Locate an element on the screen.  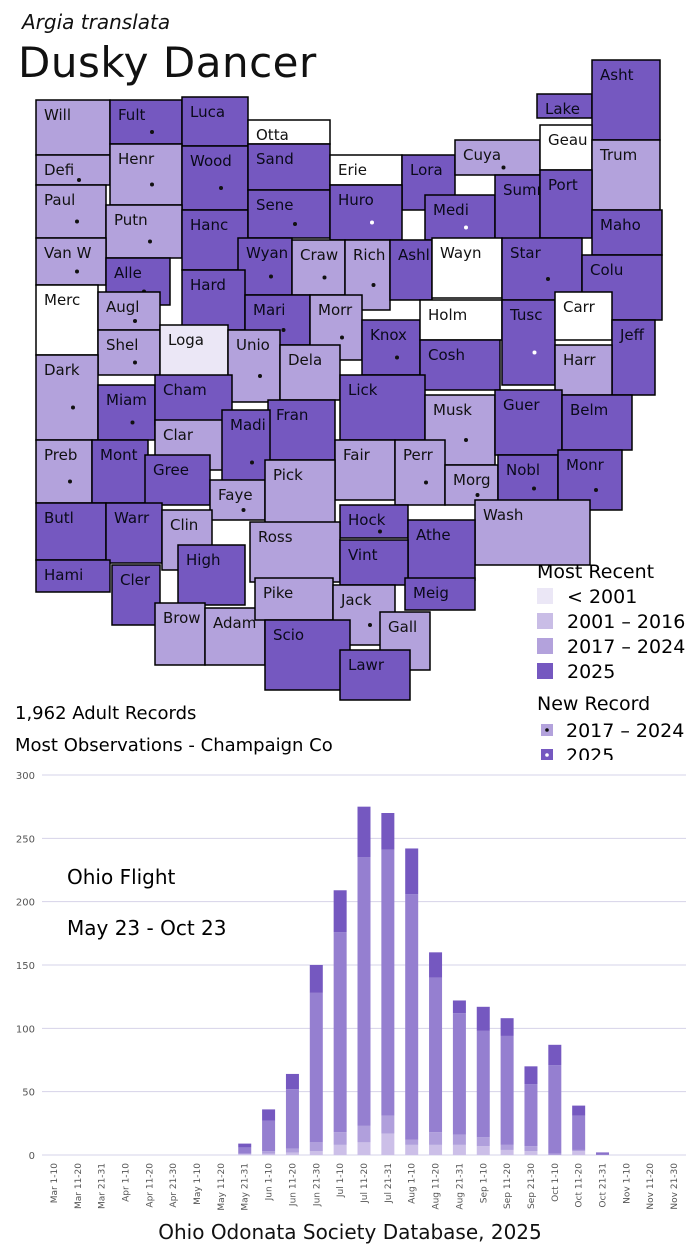
county-label: Wood is located at coordinates (211, 161).